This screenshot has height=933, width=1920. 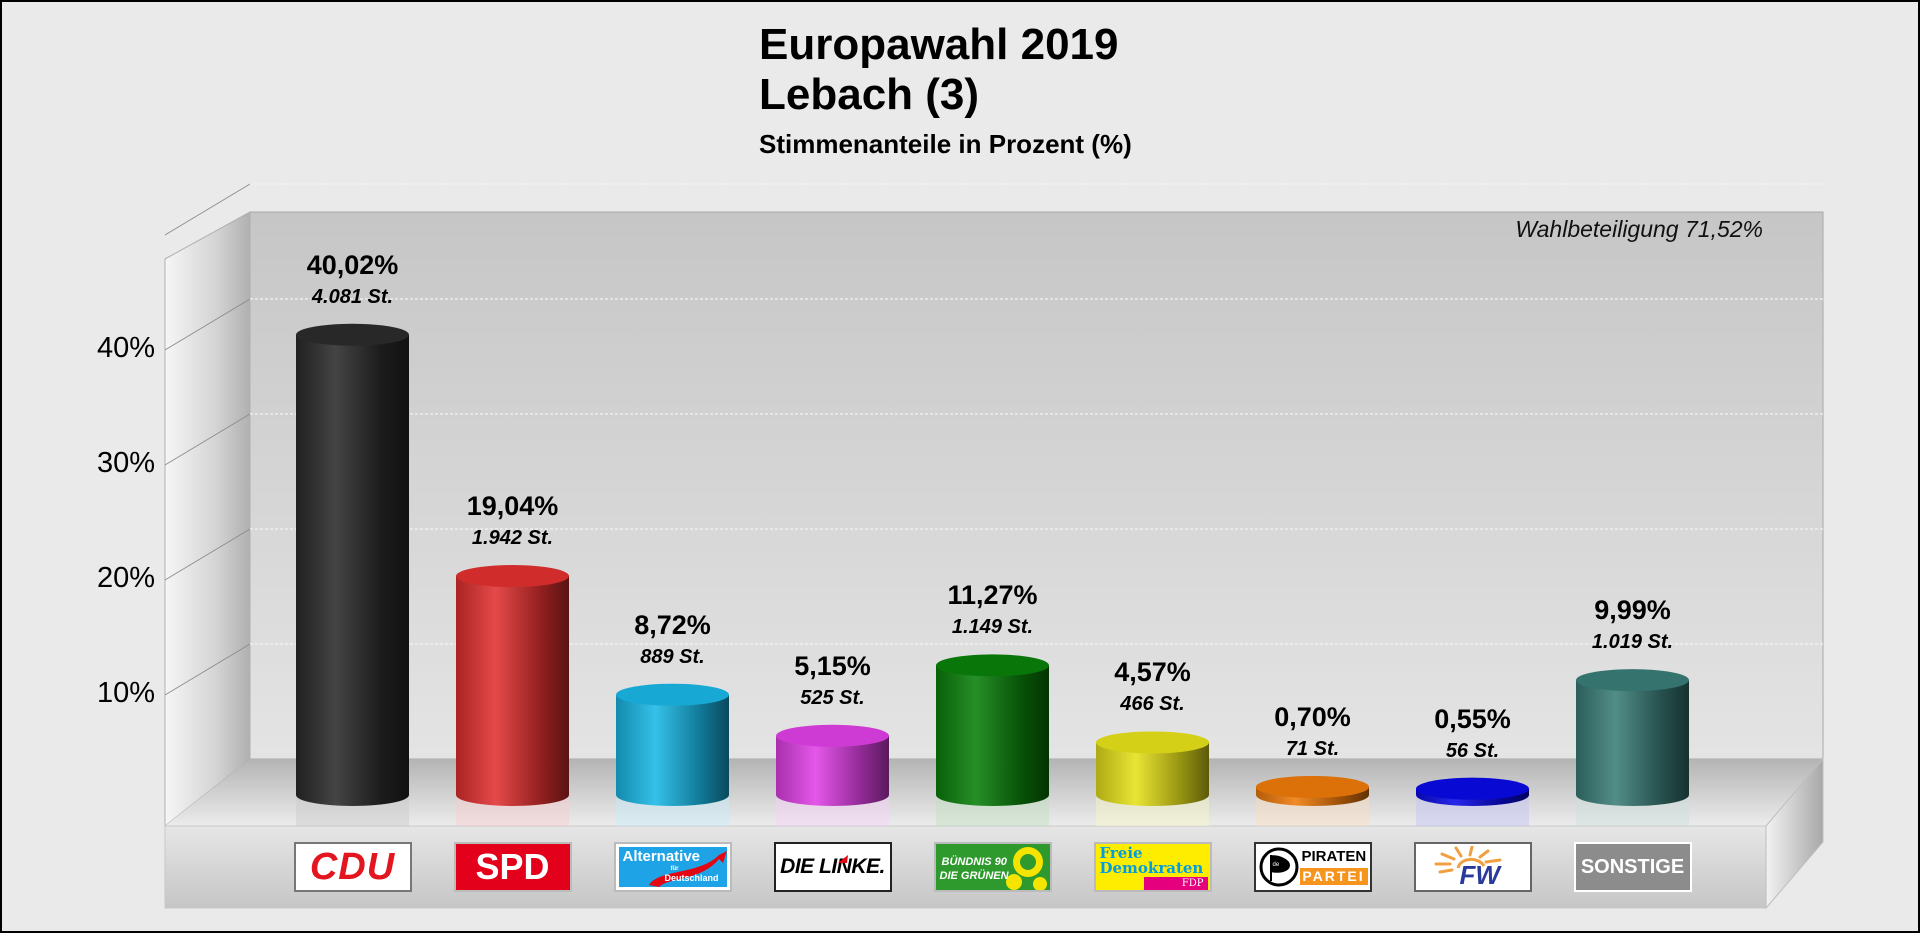 I want to click on bar-value-label: 0,70%, so click(x=1312, y=716).